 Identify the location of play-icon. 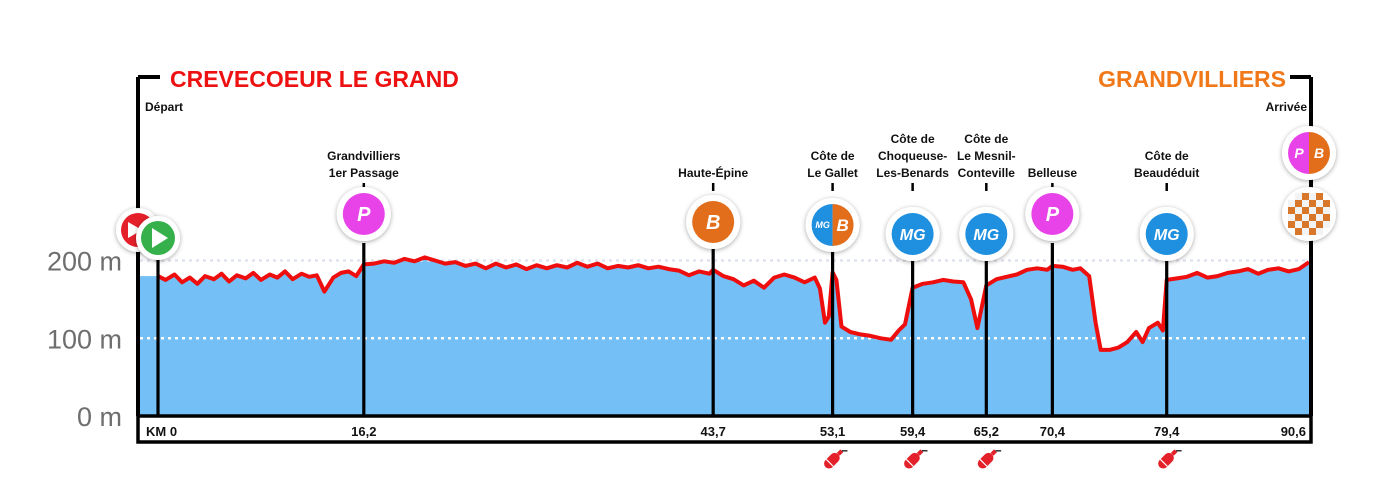
(160, 238).